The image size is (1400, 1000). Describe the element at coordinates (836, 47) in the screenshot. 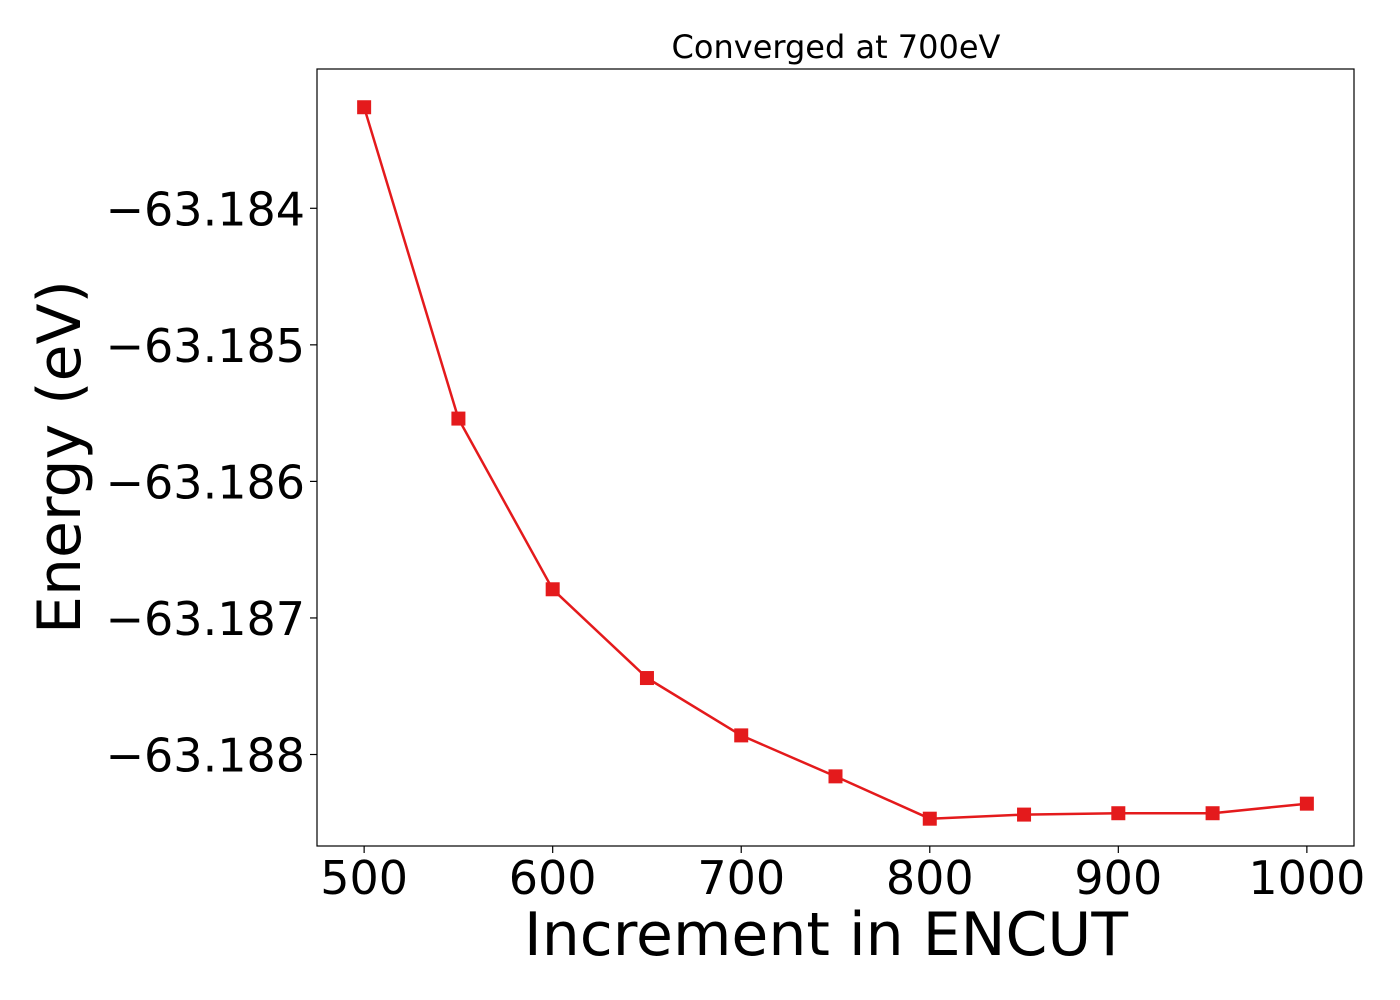

I see `chart-title: Converged at 700eV` at that location.